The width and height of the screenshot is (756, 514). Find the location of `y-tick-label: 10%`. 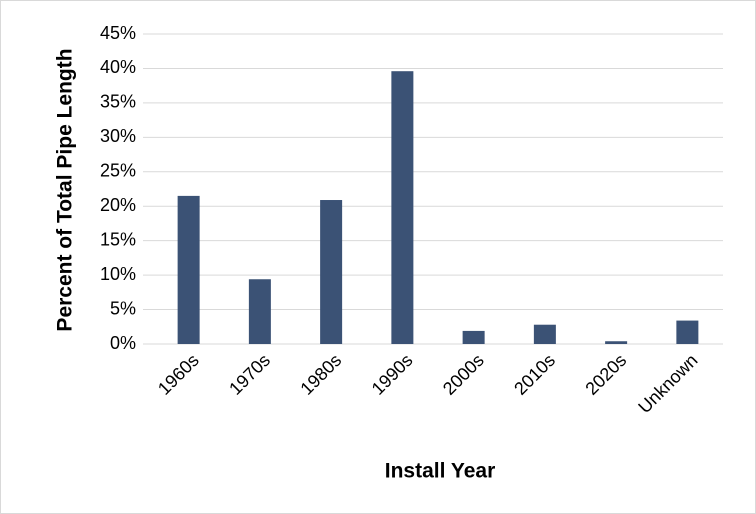

y-tick-label: 10% is located at coordinates (118, 274).